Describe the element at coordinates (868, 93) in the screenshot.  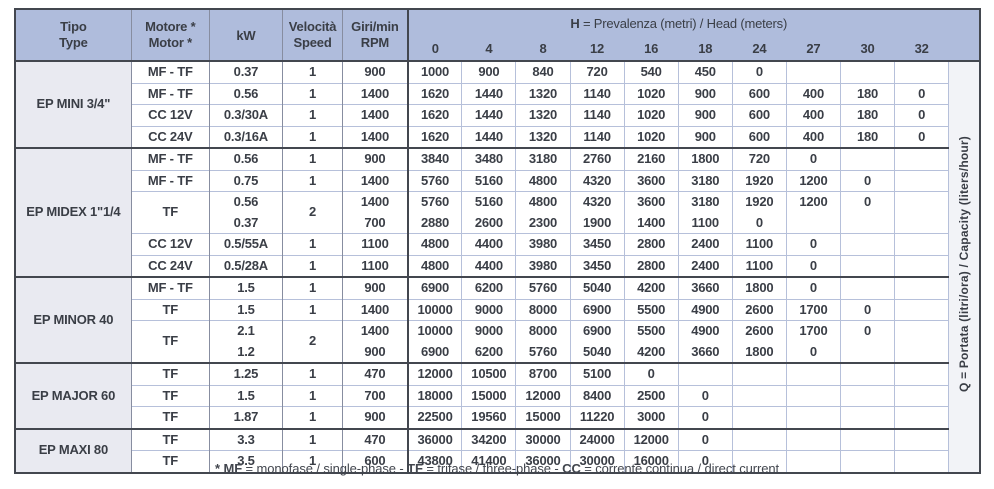
I see `capacity-value-cell: 180` at that location.